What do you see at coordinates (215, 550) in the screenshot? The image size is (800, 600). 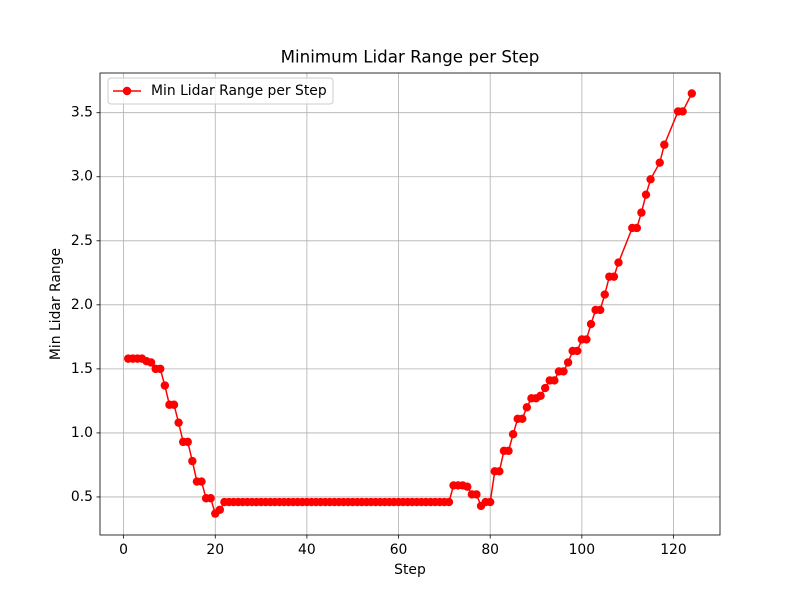 I see `x-tick-label: 20` at bounding box center [215, 550].